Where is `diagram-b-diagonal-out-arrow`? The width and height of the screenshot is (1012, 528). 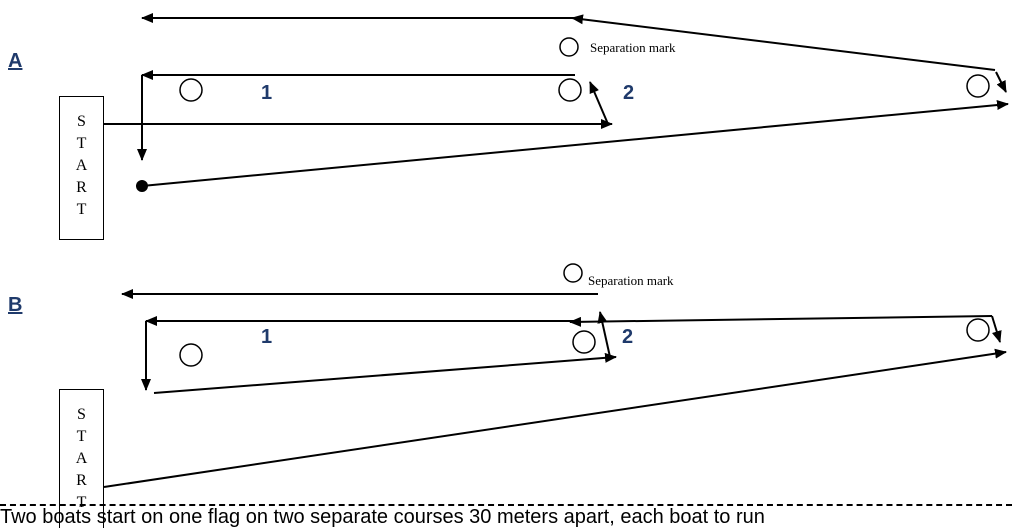
diagram-b-diagonal-out-arrow is located at coordinates (385, 373).